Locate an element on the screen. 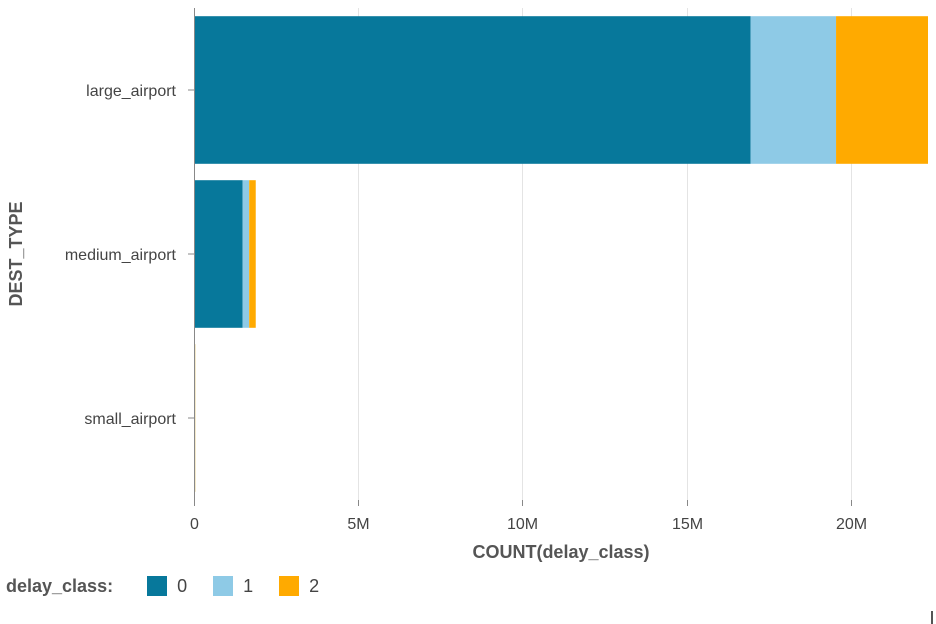 This screenshot has height=624, width=936. y-tick-labels: large_airport medium_airport small_airport is located at coordinates (129, 255).